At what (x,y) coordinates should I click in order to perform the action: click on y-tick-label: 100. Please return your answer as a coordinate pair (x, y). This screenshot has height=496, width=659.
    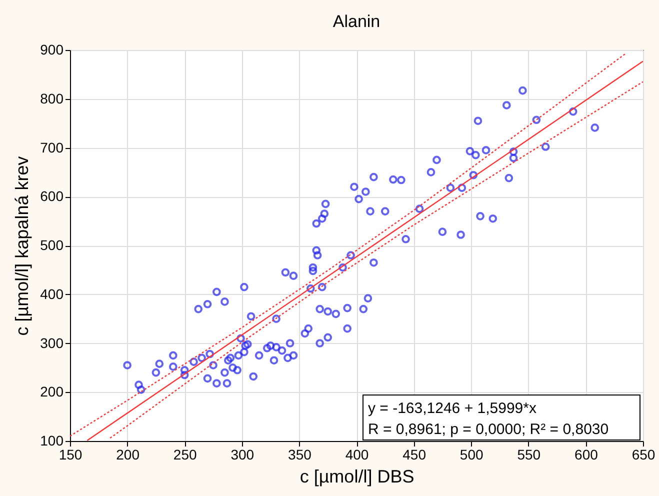
    Looking at the image, I should click on (52, 440).